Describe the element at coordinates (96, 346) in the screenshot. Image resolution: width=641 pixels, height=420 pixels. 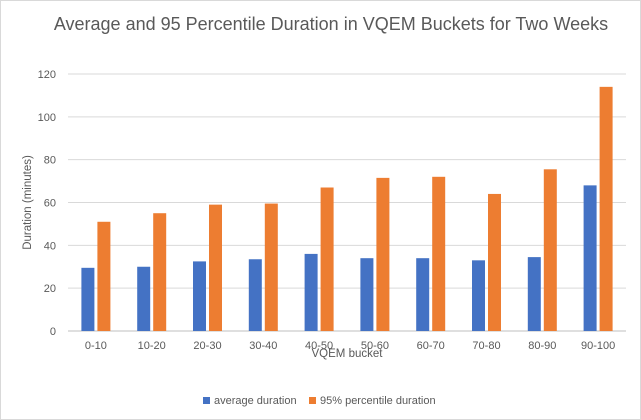
I see `x-tick-label: 0-10` at that location.